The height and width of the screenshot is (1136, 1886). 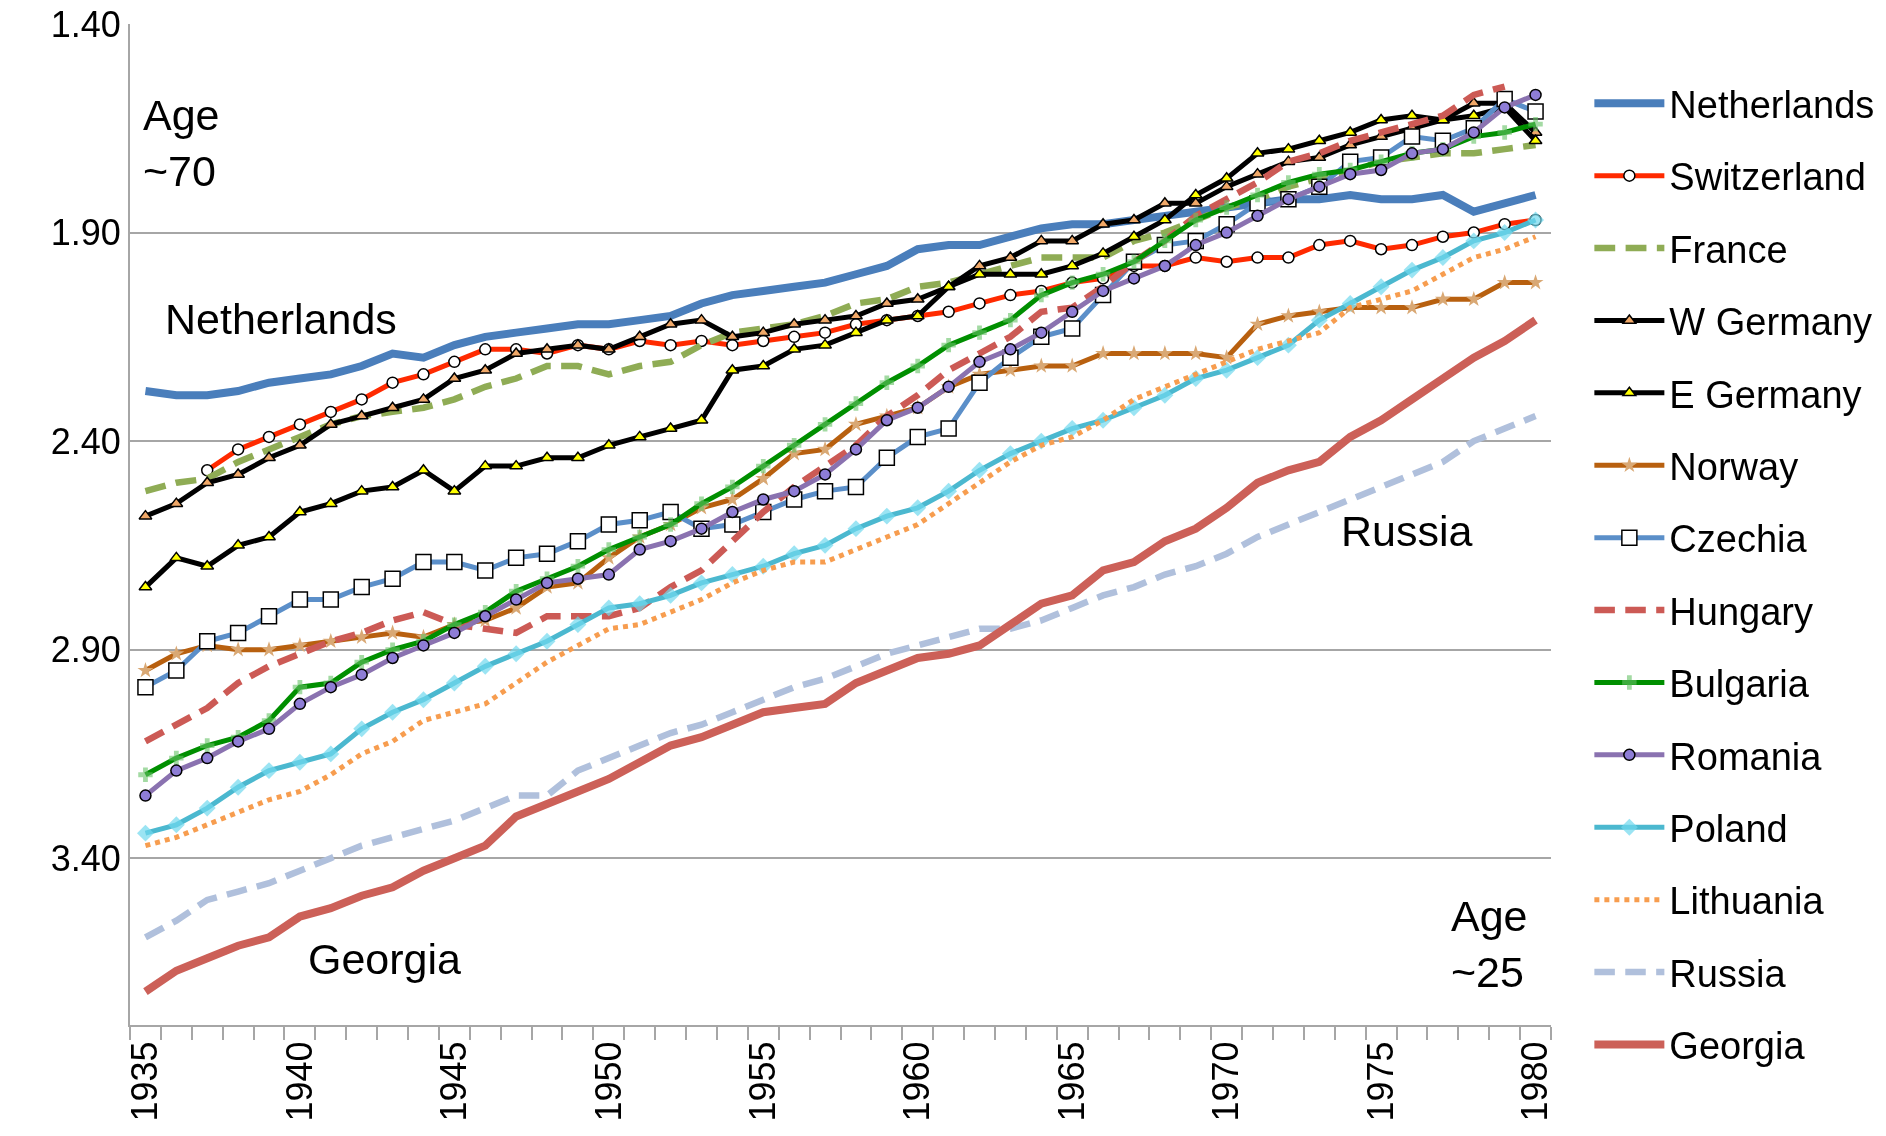 I want to click on annotation: Russia, so click(x=1407, y=531).